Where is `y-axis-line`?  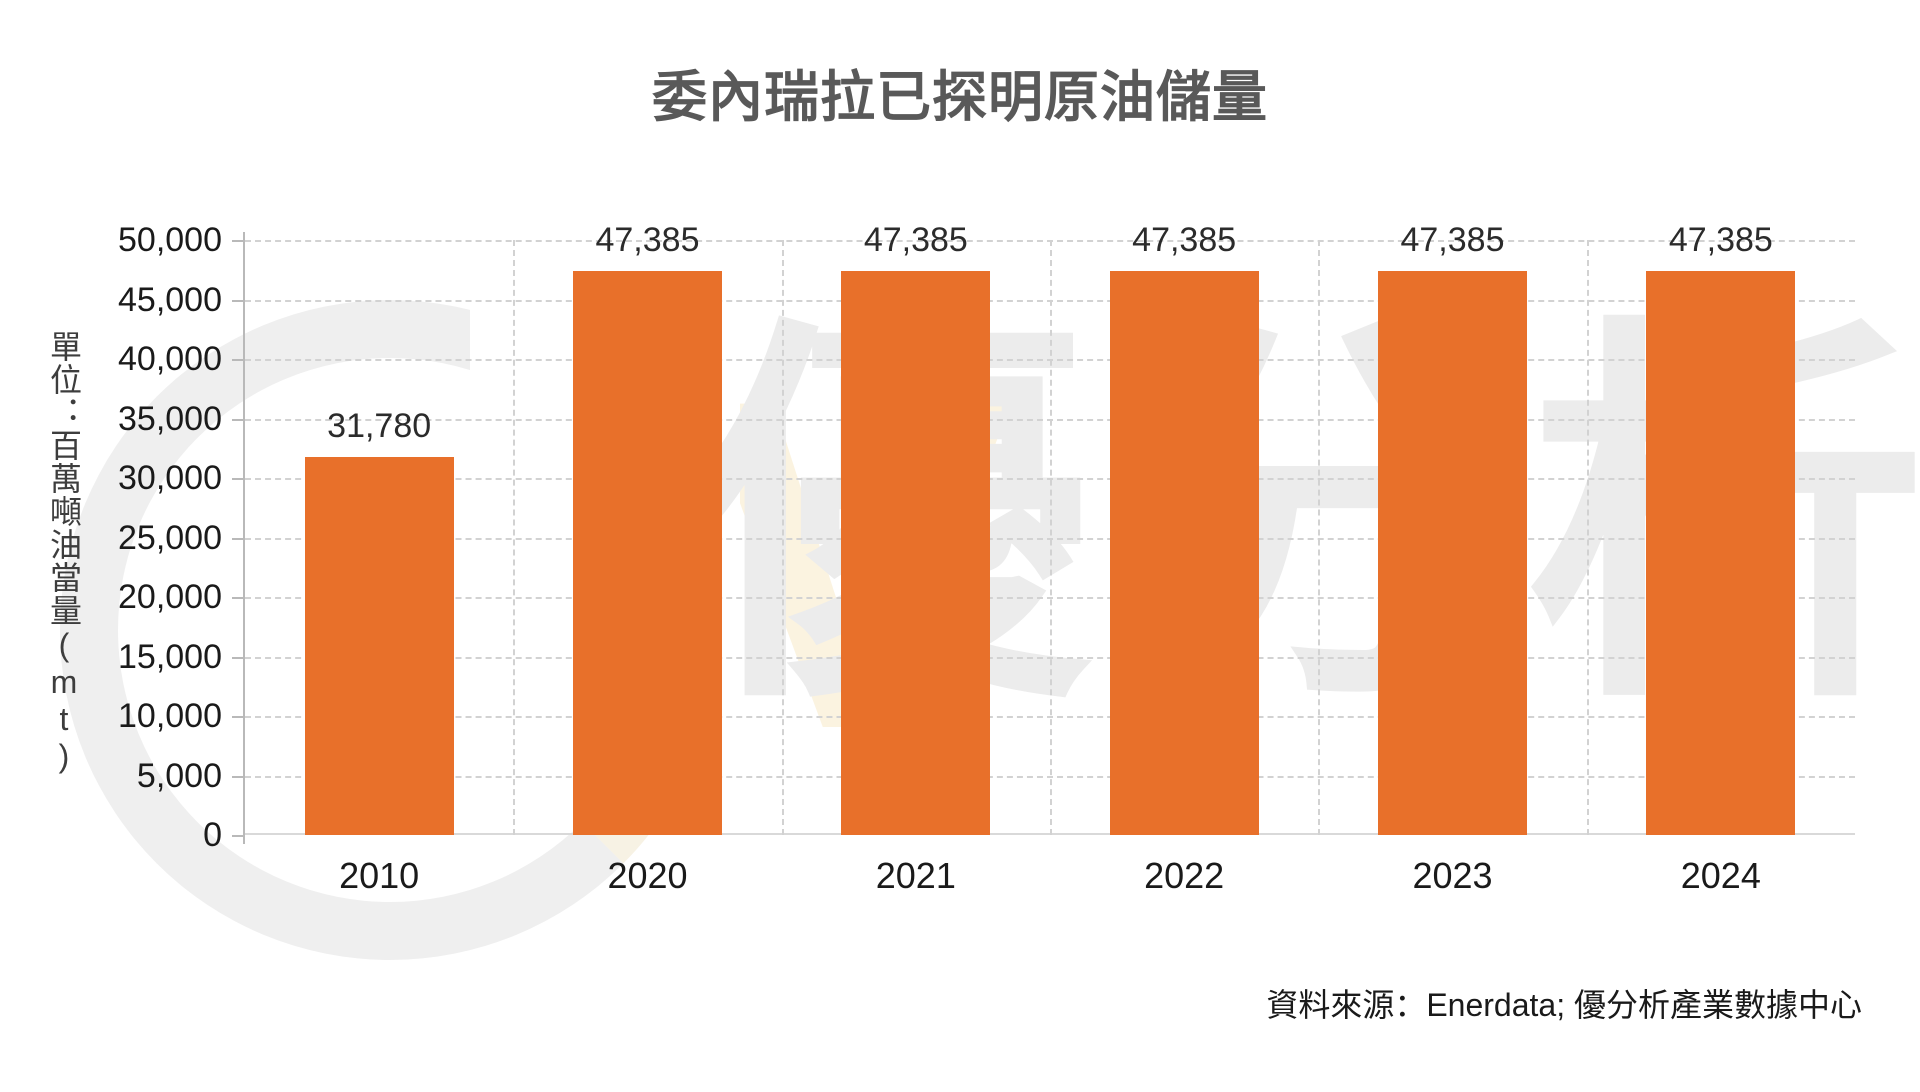
y-axis-line is located at coordinates (244, 538).